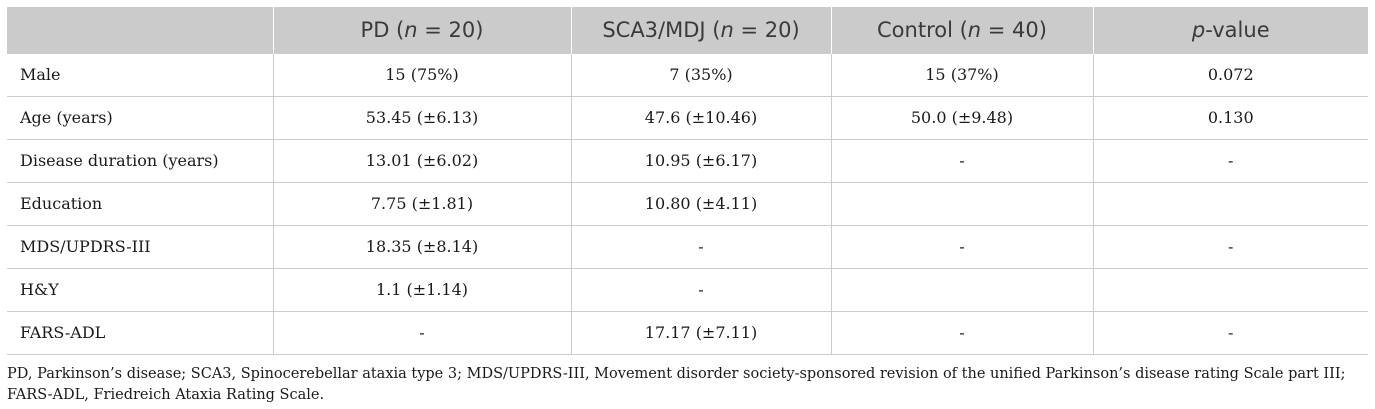 The height and width of the screenshot is (409, 1375). I want to click on header-pd: PD (n = 20), so click(421, 30).